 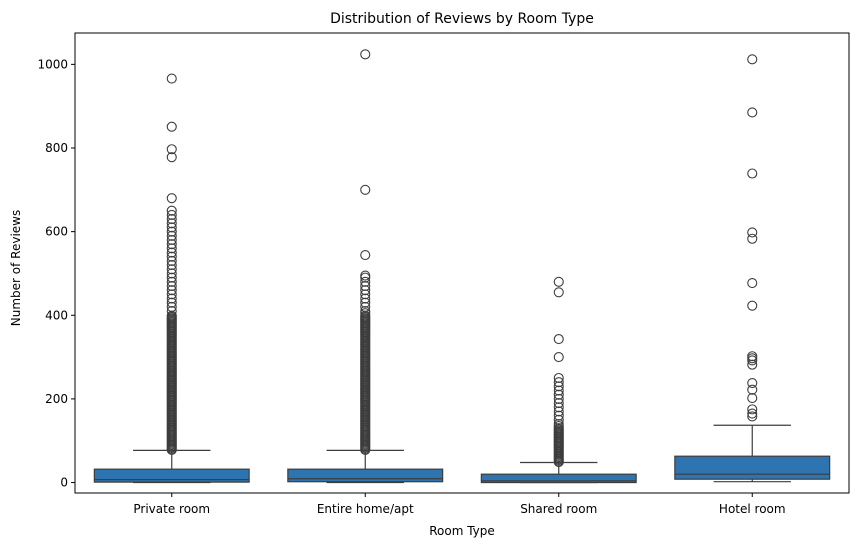 What do you see at coordinates (365, 475) in the screenshot?
I see `box-entire-home-apt` at bounding box center [365, 475].